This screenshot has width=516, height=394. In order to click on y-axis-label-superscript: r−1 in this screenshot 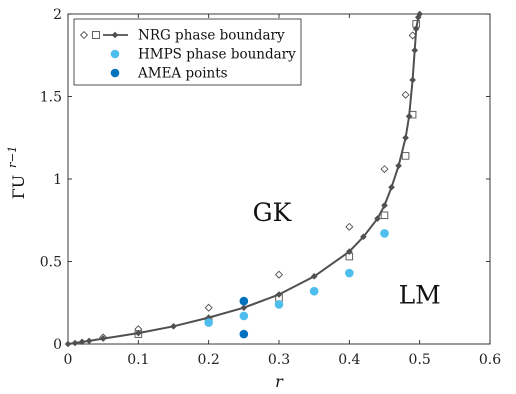, I will do `click(12, 157)`.